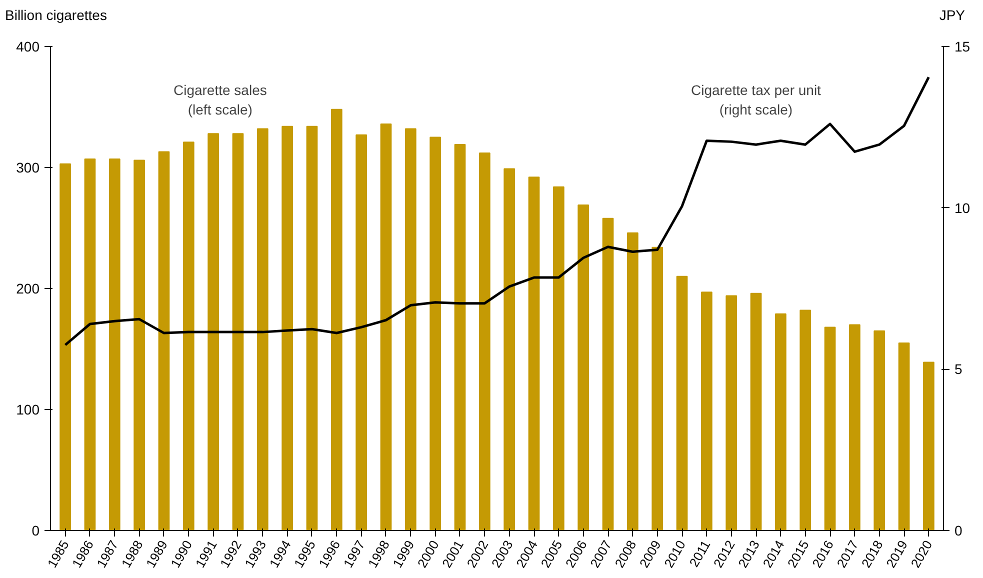 This screenshot has width=983, height=578. Describe the element at coordinates (56, 15) in the screenshot. I see `y-axis-title: Billion cigarettes` at that location.